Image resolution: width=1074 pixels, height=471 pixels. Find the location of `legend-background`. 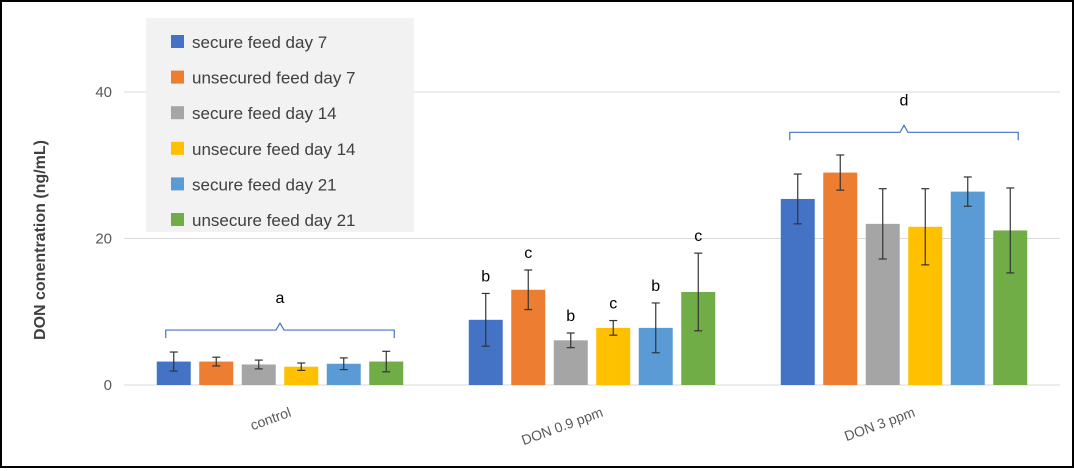

legend-background is located at coordinates (280, 125).